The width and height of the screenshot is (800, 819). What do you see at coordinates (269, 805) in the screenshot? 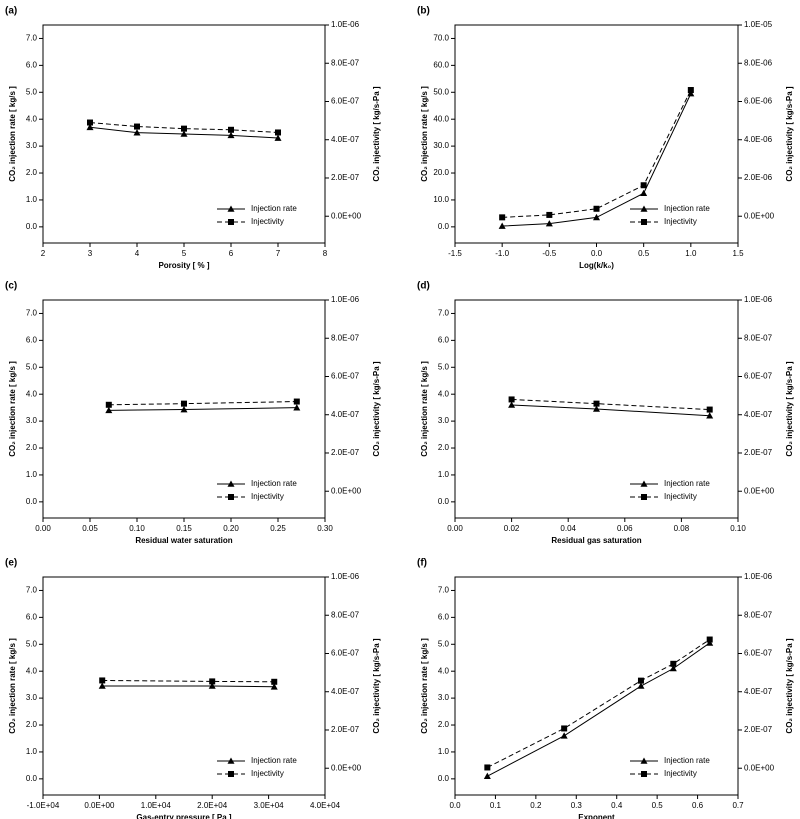
I see `x-tick-label: 3.0E+04` at bounding box center [269, 805].